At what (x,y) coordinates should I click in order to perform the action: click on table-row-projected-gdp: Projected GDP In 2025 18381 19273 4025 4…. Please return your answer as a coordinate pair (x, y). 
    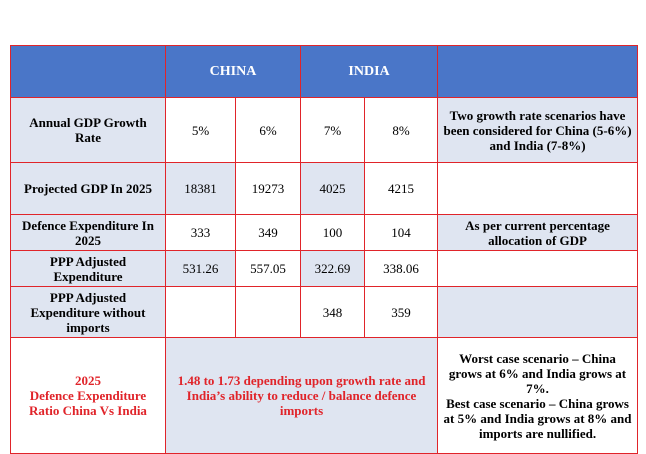
    Looking at the image, I should click on (324, 188).